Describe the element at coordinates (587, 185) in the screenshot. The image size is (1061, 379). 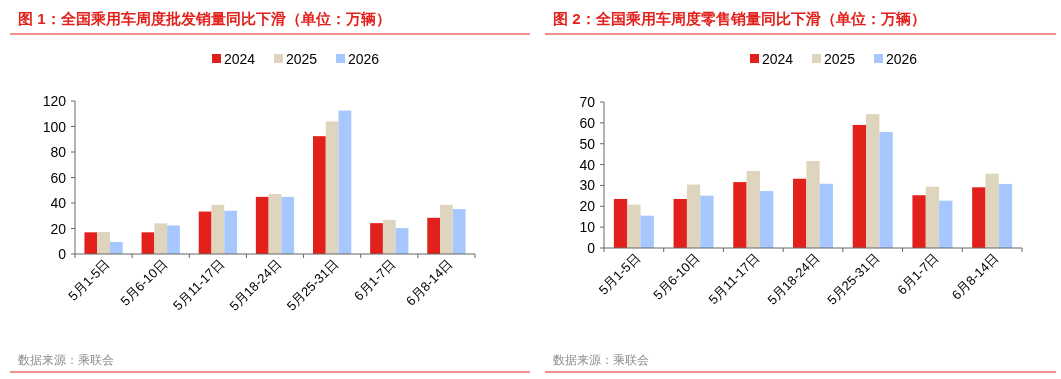
I see `y-tick-label: 30` at that location.